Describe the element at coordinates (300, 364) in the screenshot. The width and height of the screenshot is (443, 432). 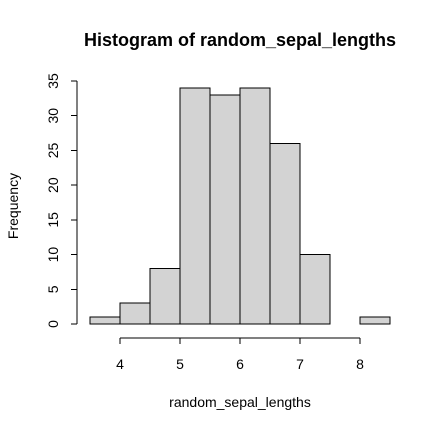
I see `x-tick-label-3: 7` at that location.